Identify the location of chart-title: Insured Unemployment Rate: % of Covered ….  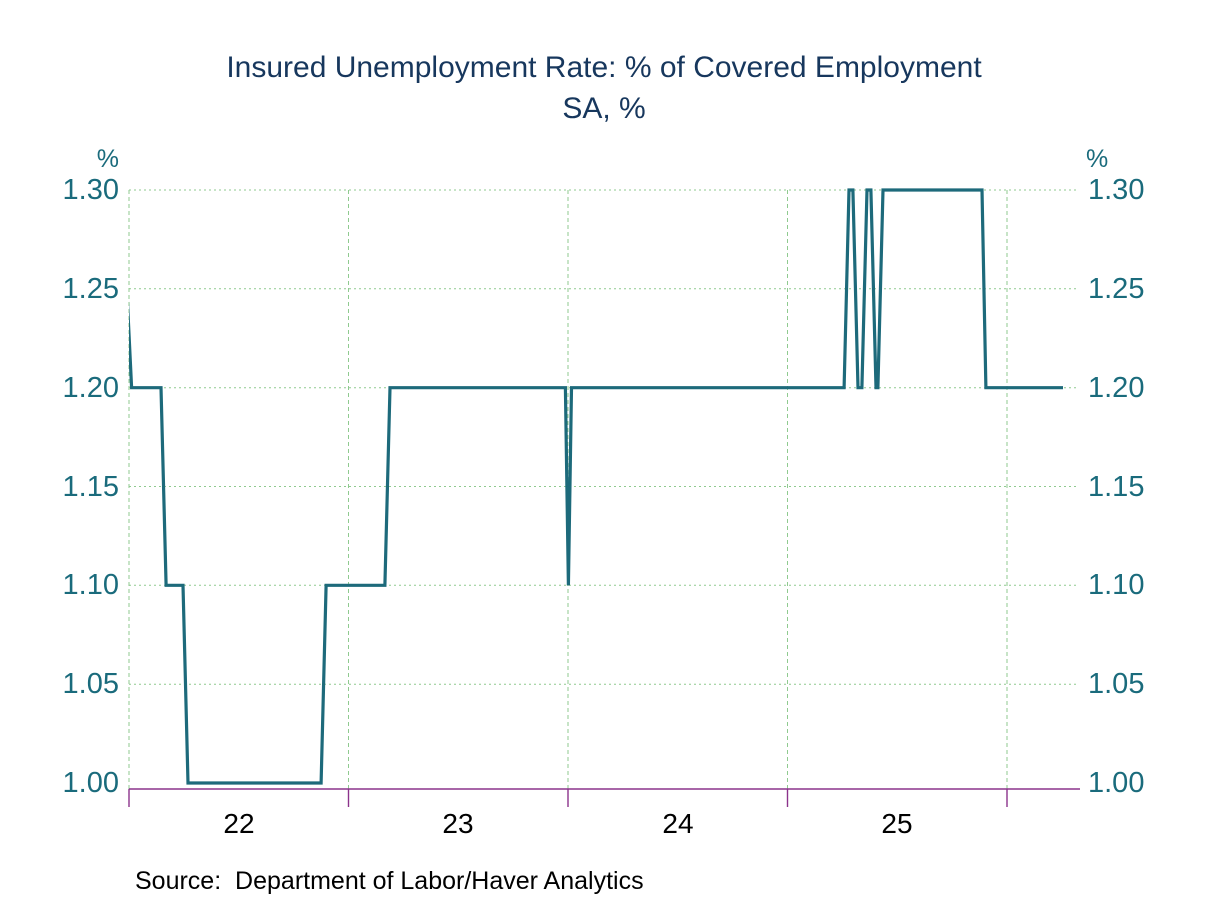
(604, 67).